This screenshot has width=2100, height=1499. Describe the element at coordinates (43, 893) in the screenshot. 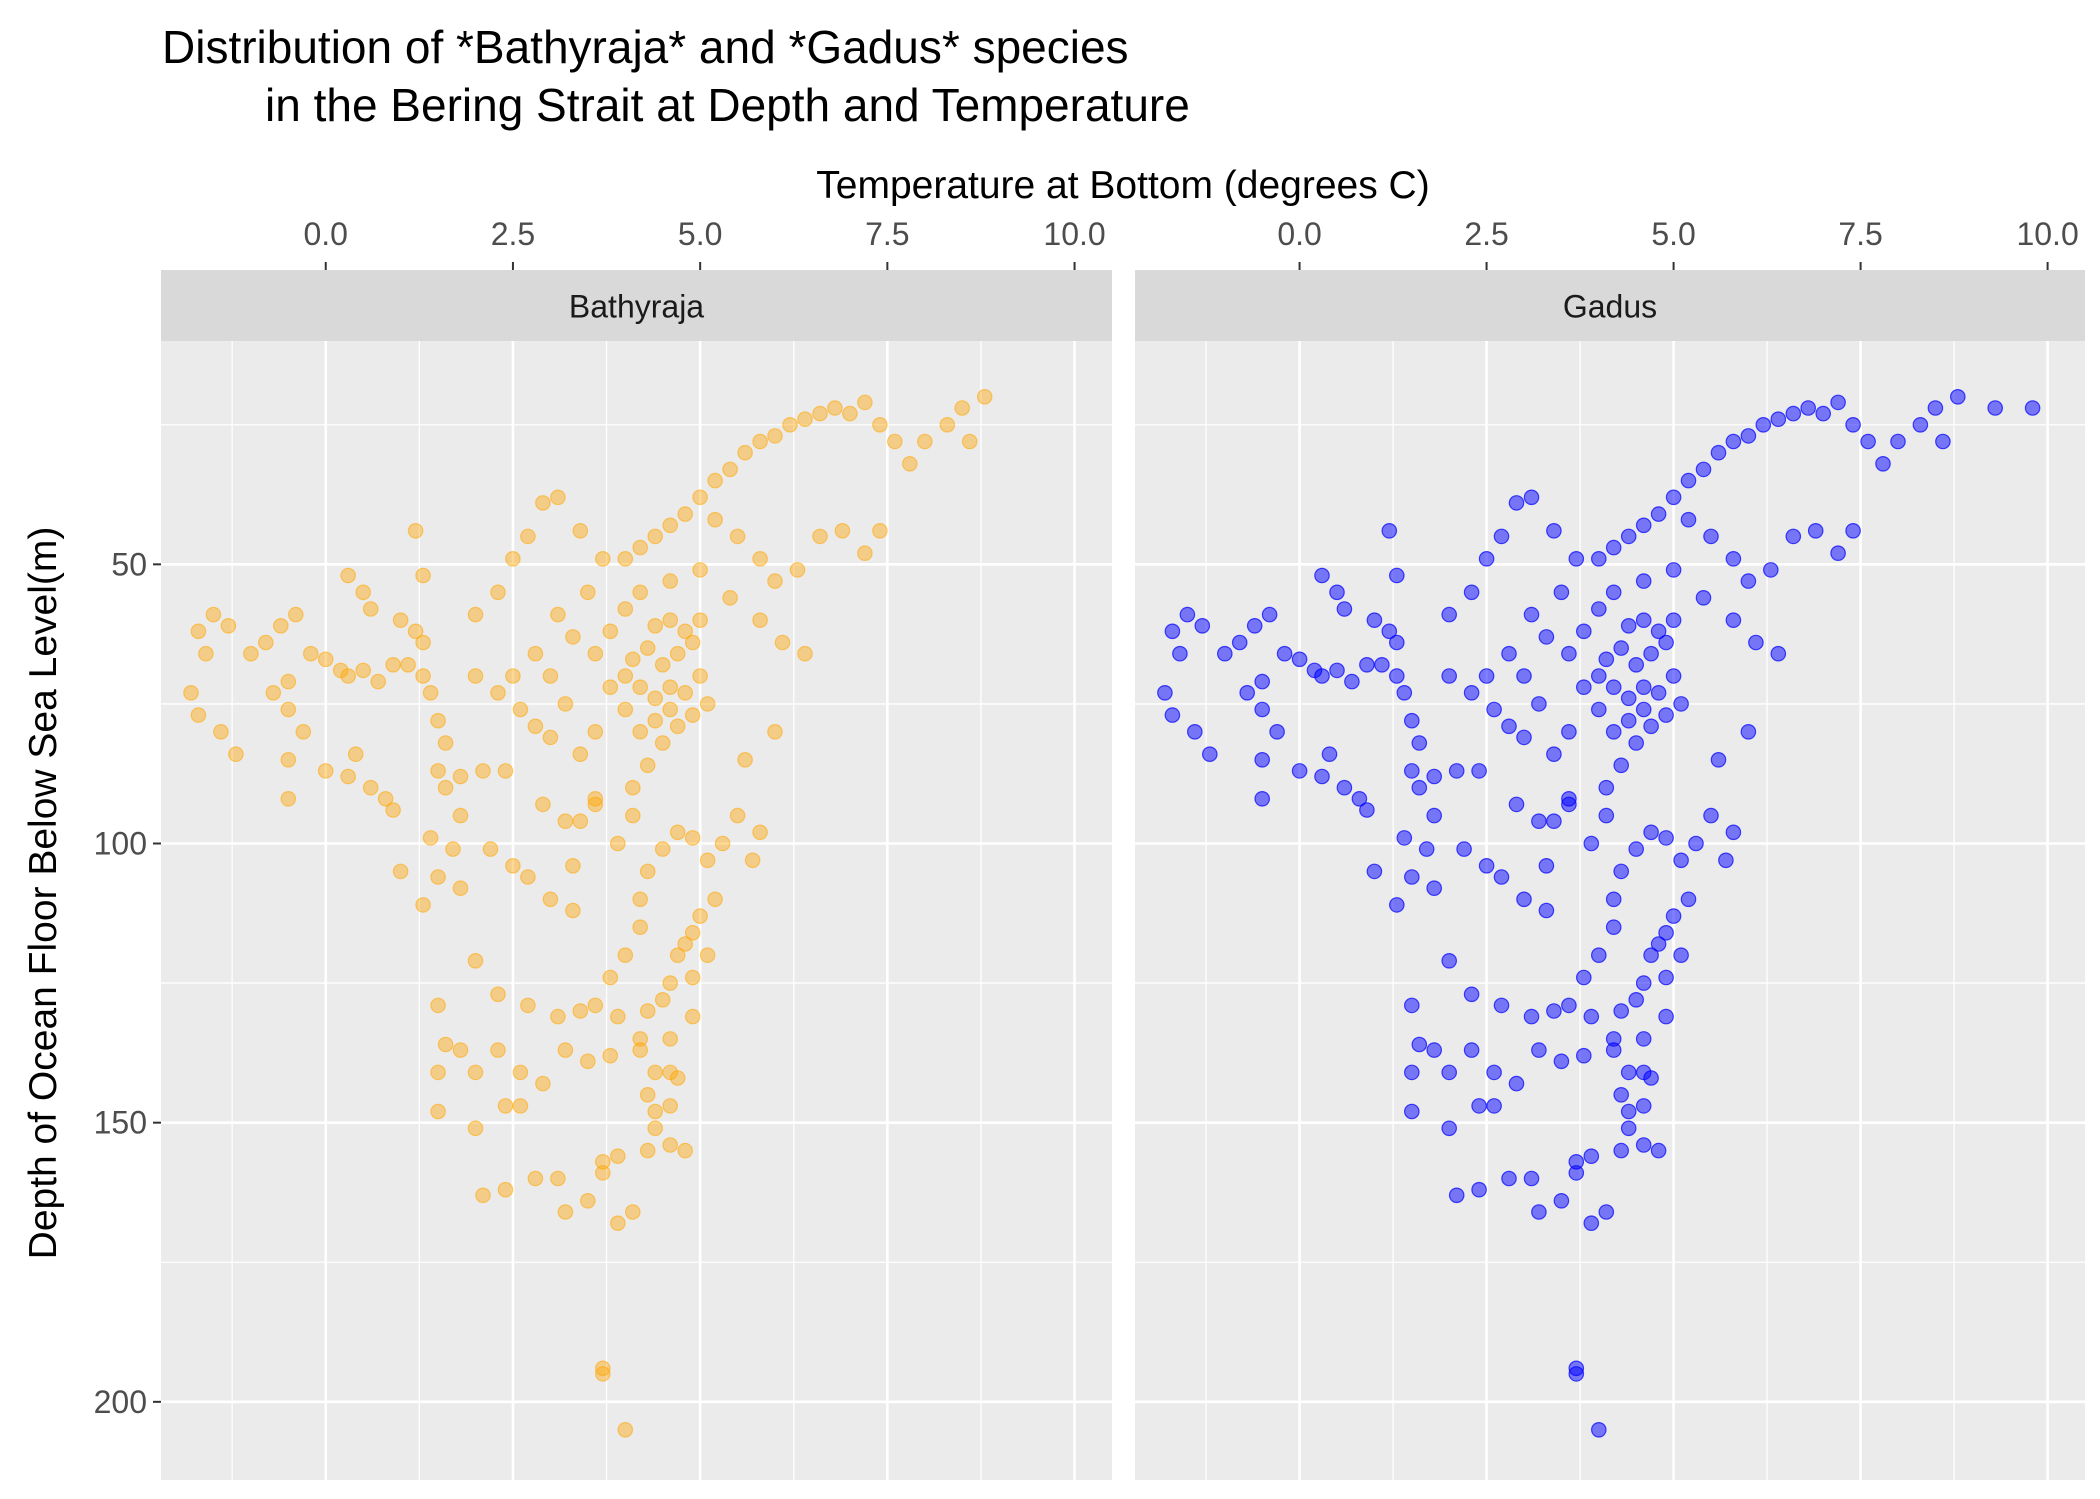

I see `y-axis-title: Depth of Ocean Floor Below Sea Level(m)` at that location.